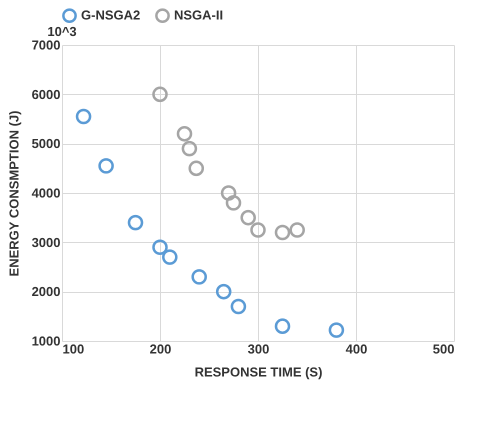 This screenshot has width=493, height=427. What do you see at coordinates (110, 15) in the screenshot?
I see `legend-label: G-NSGA2` at bounding box center [110, 15].